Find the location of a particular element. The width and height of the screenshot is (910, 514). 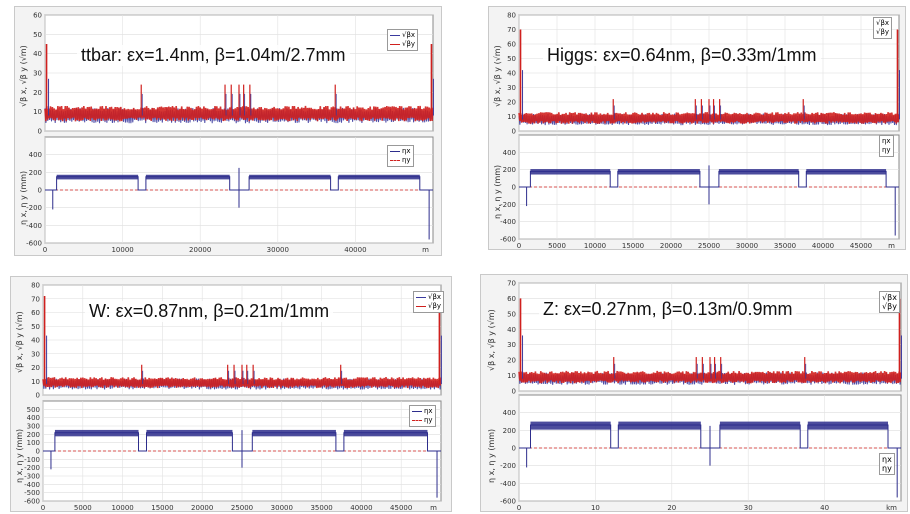

ttbar-bottom-legend: ηx ηy is located at coordinates (400, 156).